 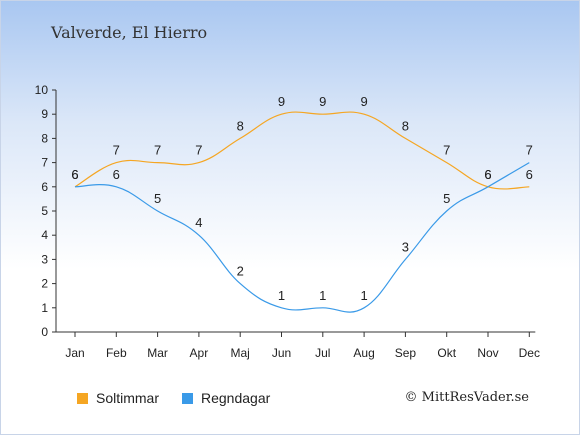 What do you see at coordinates (487, 353) in the screenshot?
I see `x-tick-label: Nov` at bounding box center [487, 353].